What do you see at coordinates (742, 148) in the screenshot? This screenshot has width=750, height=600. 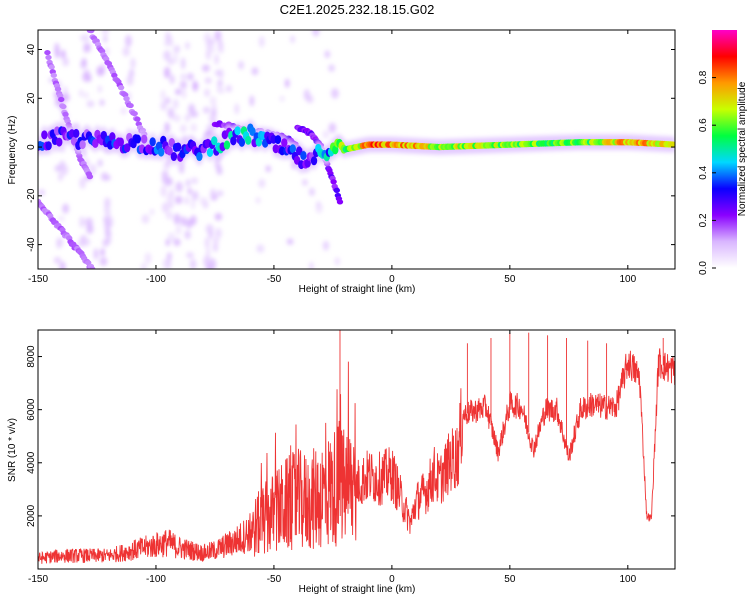 I see `colorbar-label: Normalized spectral amplitude` at bounding box center [742, 148].